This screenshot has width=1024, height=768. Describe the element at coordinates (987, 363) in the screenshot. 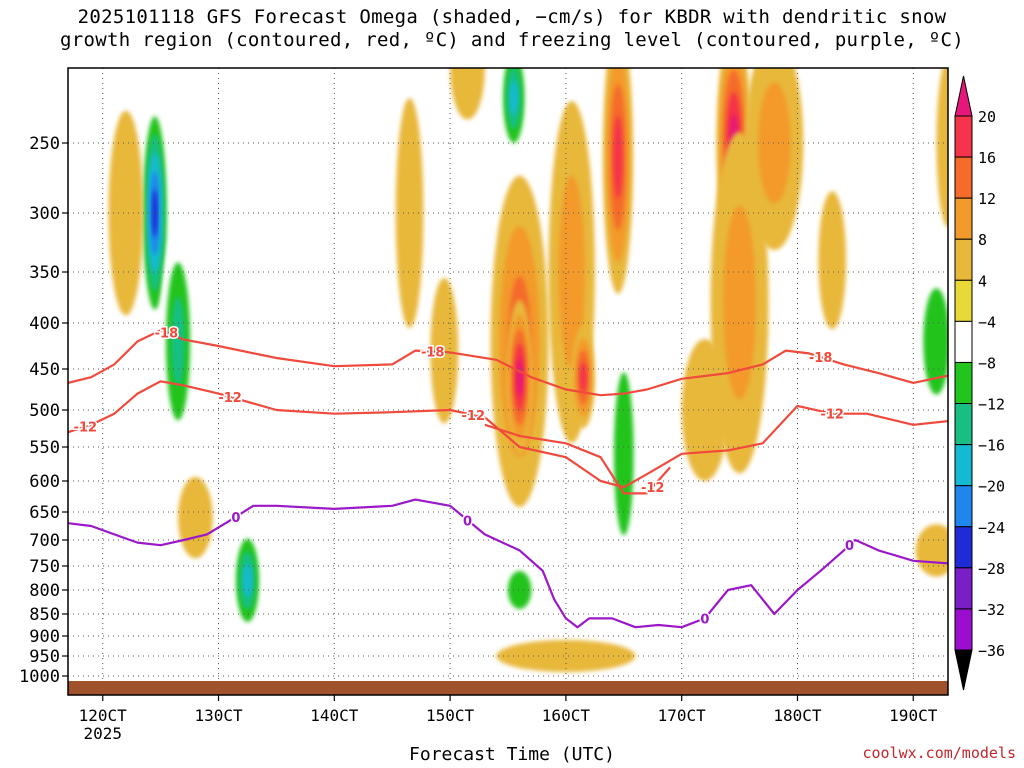

I see `colorbar-label: −8` at that location.